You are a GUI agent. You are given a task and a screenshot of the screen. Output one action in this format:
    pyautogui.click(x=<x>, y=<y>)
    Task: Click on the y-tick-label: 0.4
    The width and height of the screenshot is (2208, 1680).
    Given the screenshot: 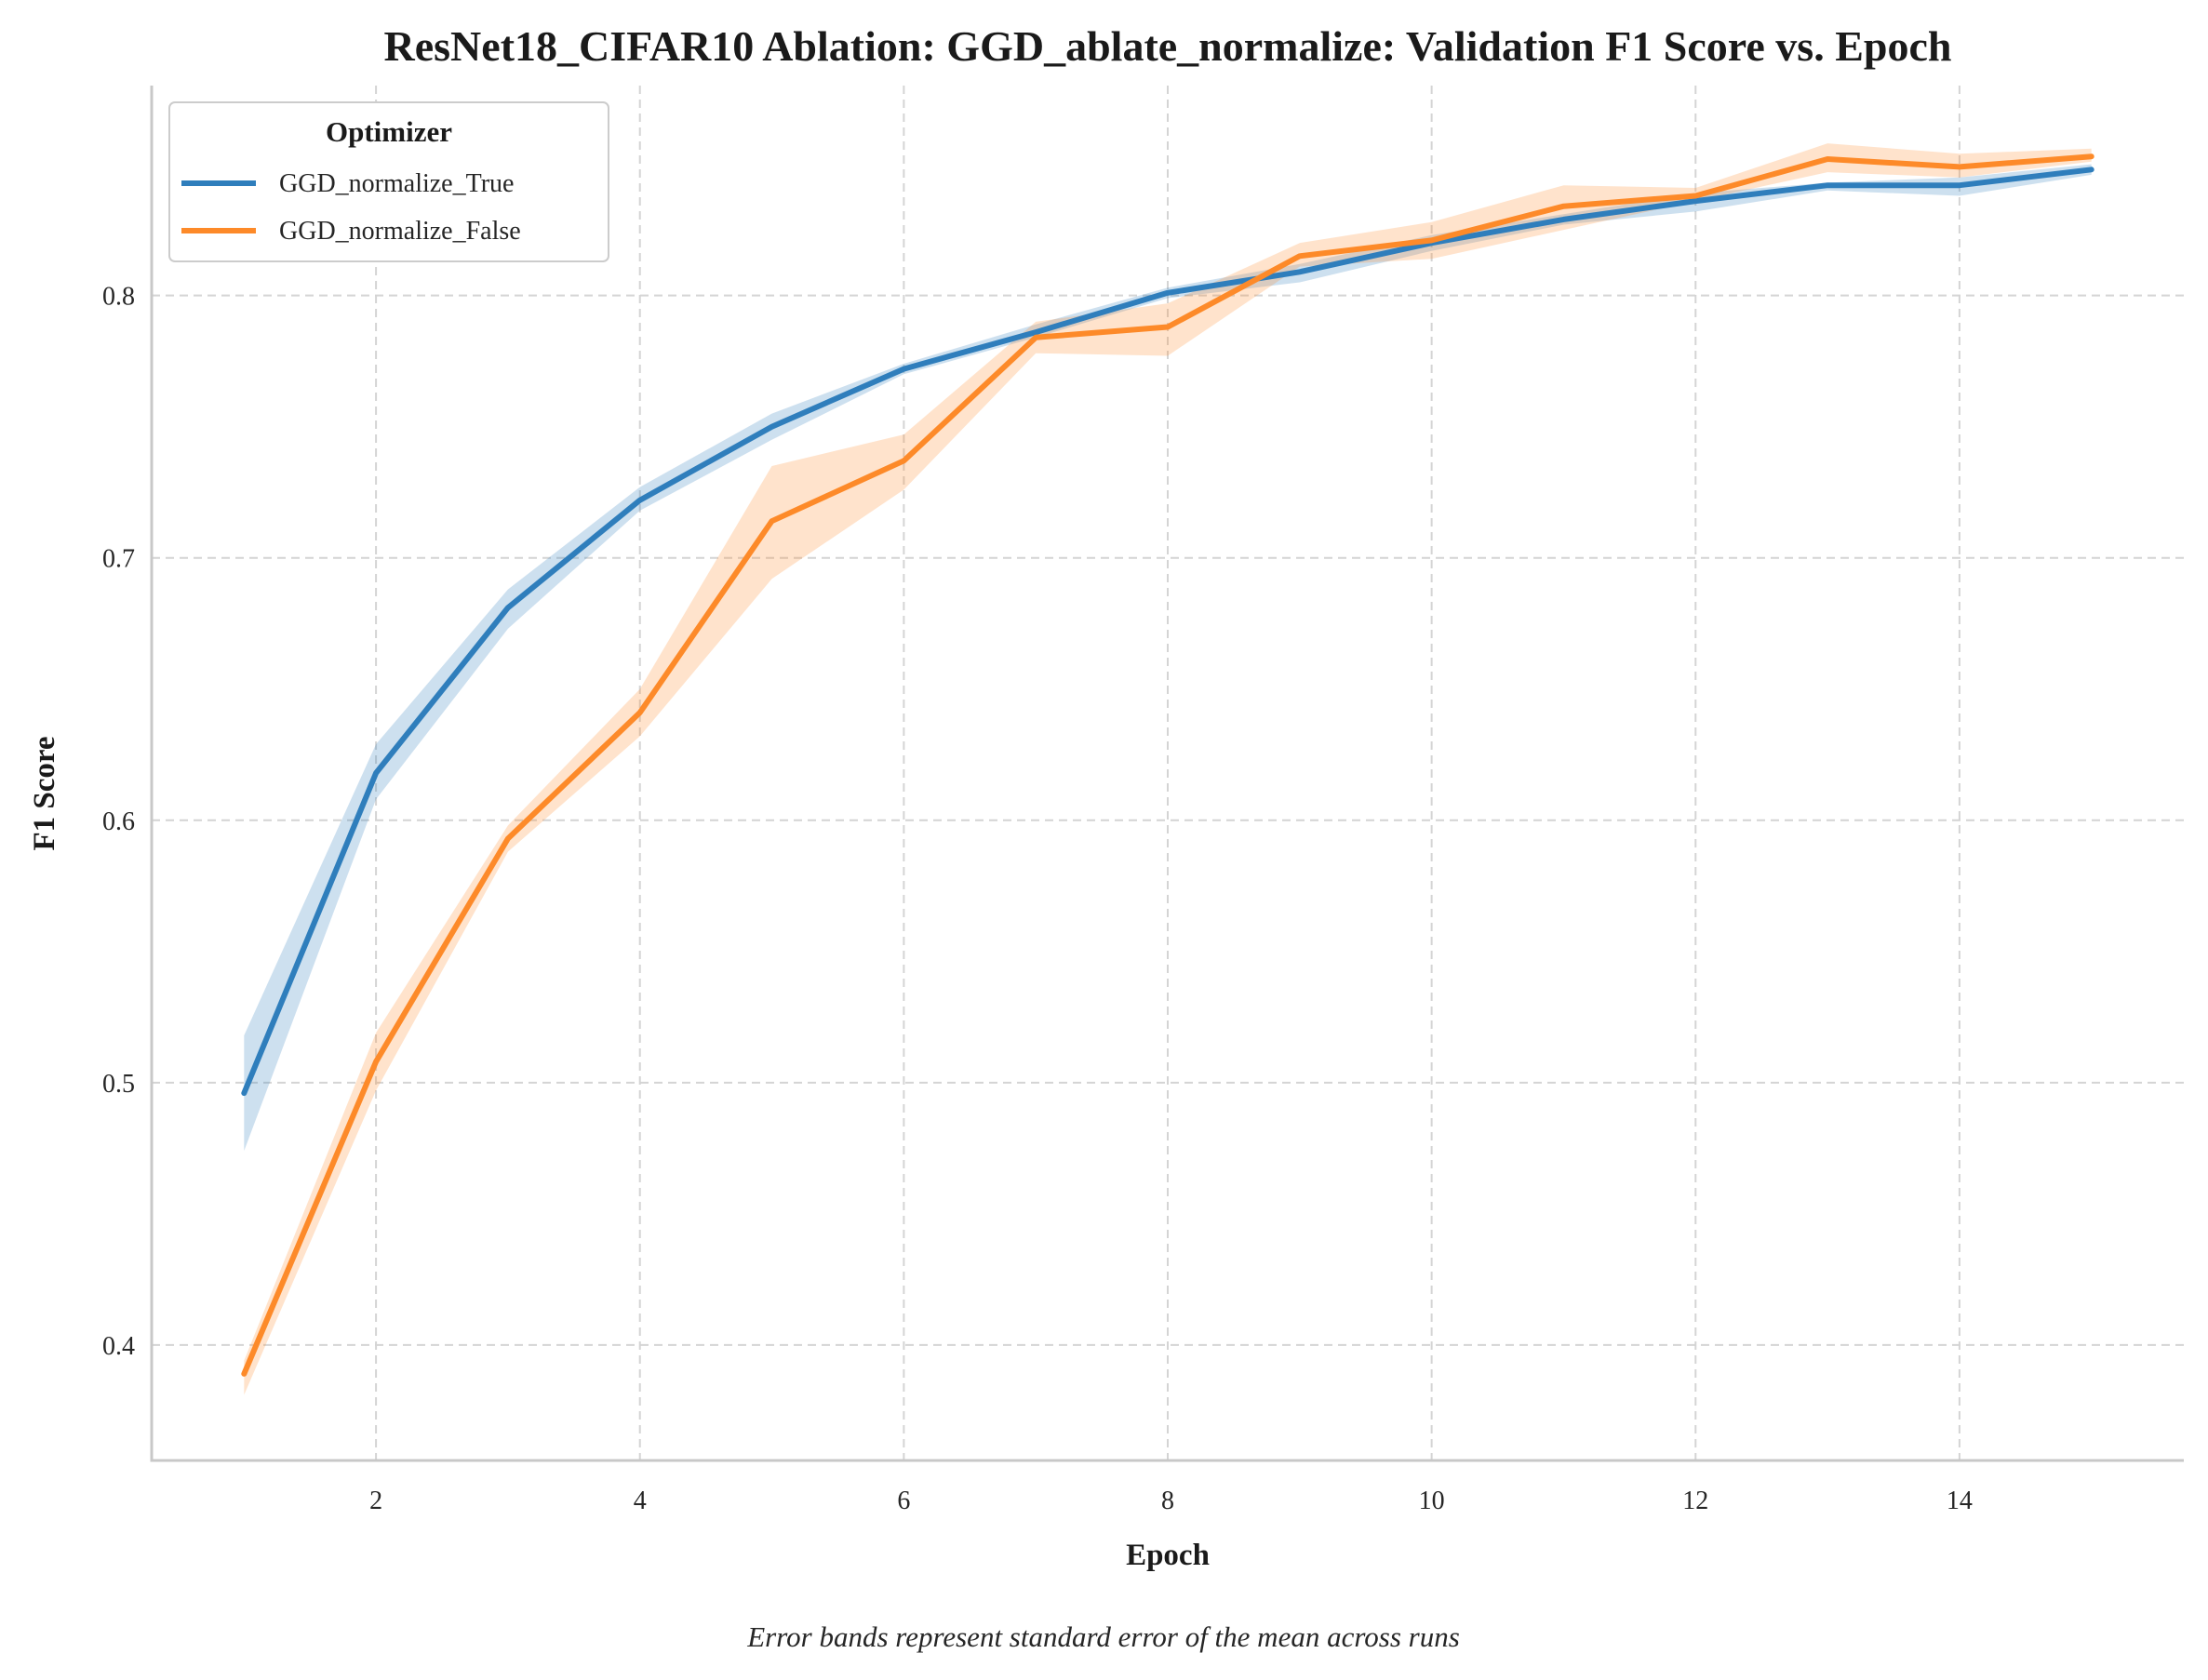 What is the action you would take?
    pyautogui.click(x=118, y=1346)
    